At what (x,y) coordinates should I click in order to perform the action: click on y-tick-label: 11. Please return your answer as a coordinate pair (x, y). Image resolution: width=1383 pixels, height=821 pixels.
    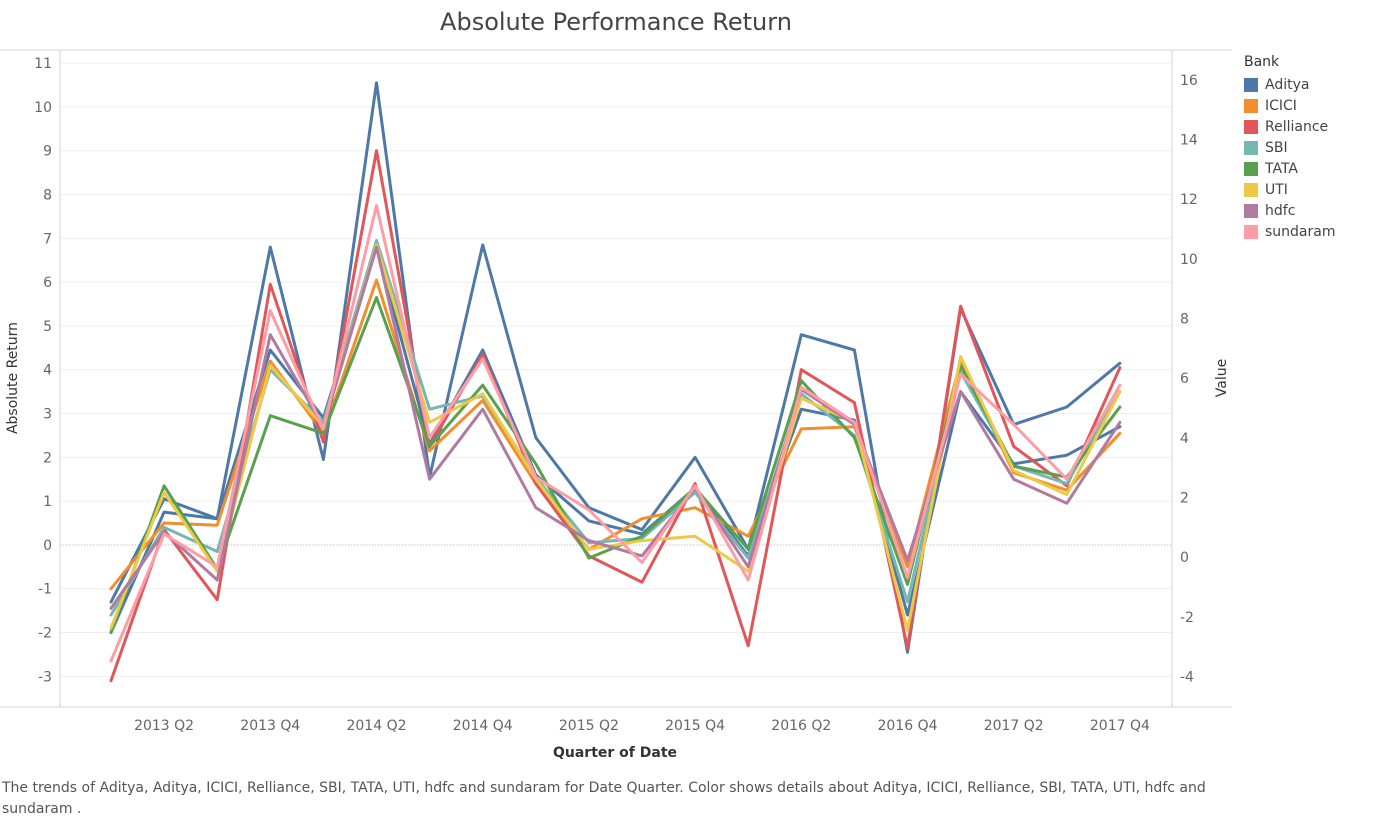
    Looking at the image, I should click on (43, 64).